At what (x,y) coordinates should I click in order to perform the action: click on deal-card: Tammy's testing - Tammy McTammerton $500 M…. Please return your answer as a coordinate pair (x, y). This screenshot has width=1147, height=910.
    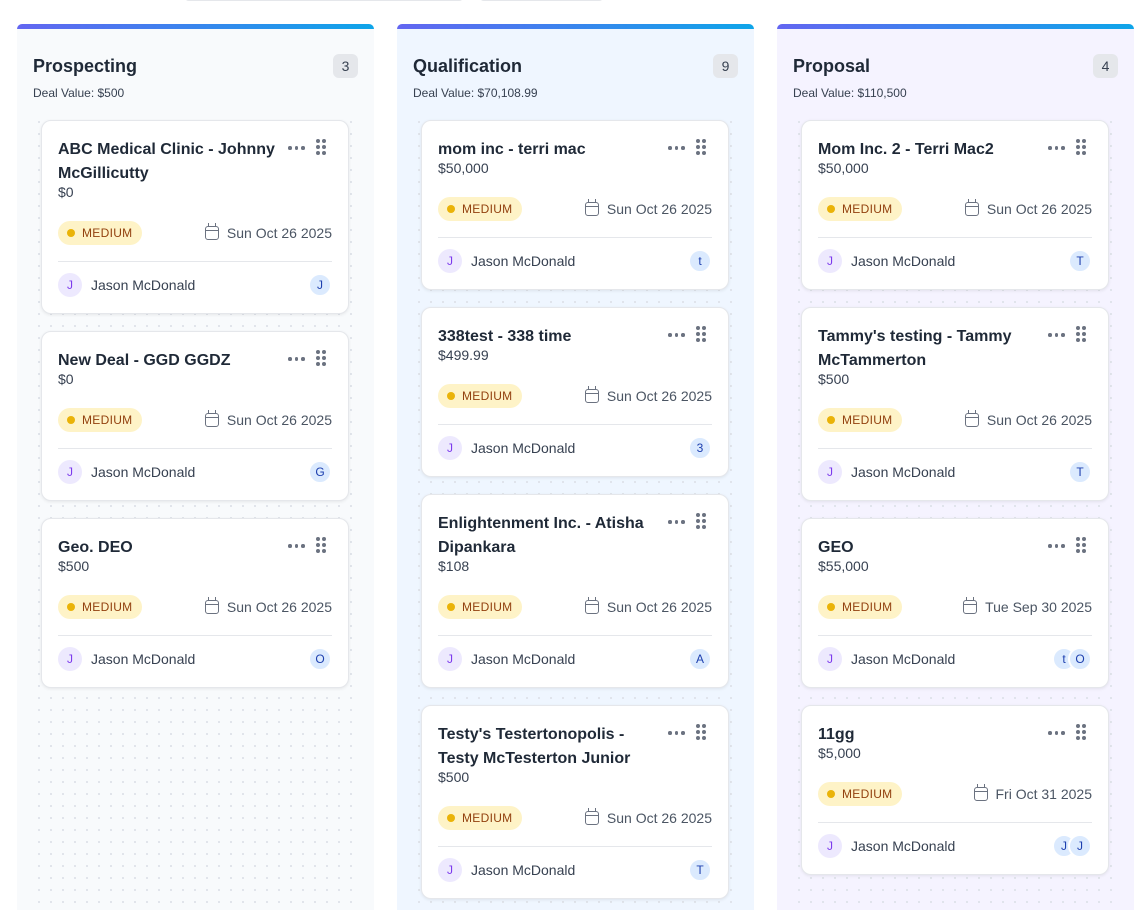
    Looking at the image, I should click on (955, 404).